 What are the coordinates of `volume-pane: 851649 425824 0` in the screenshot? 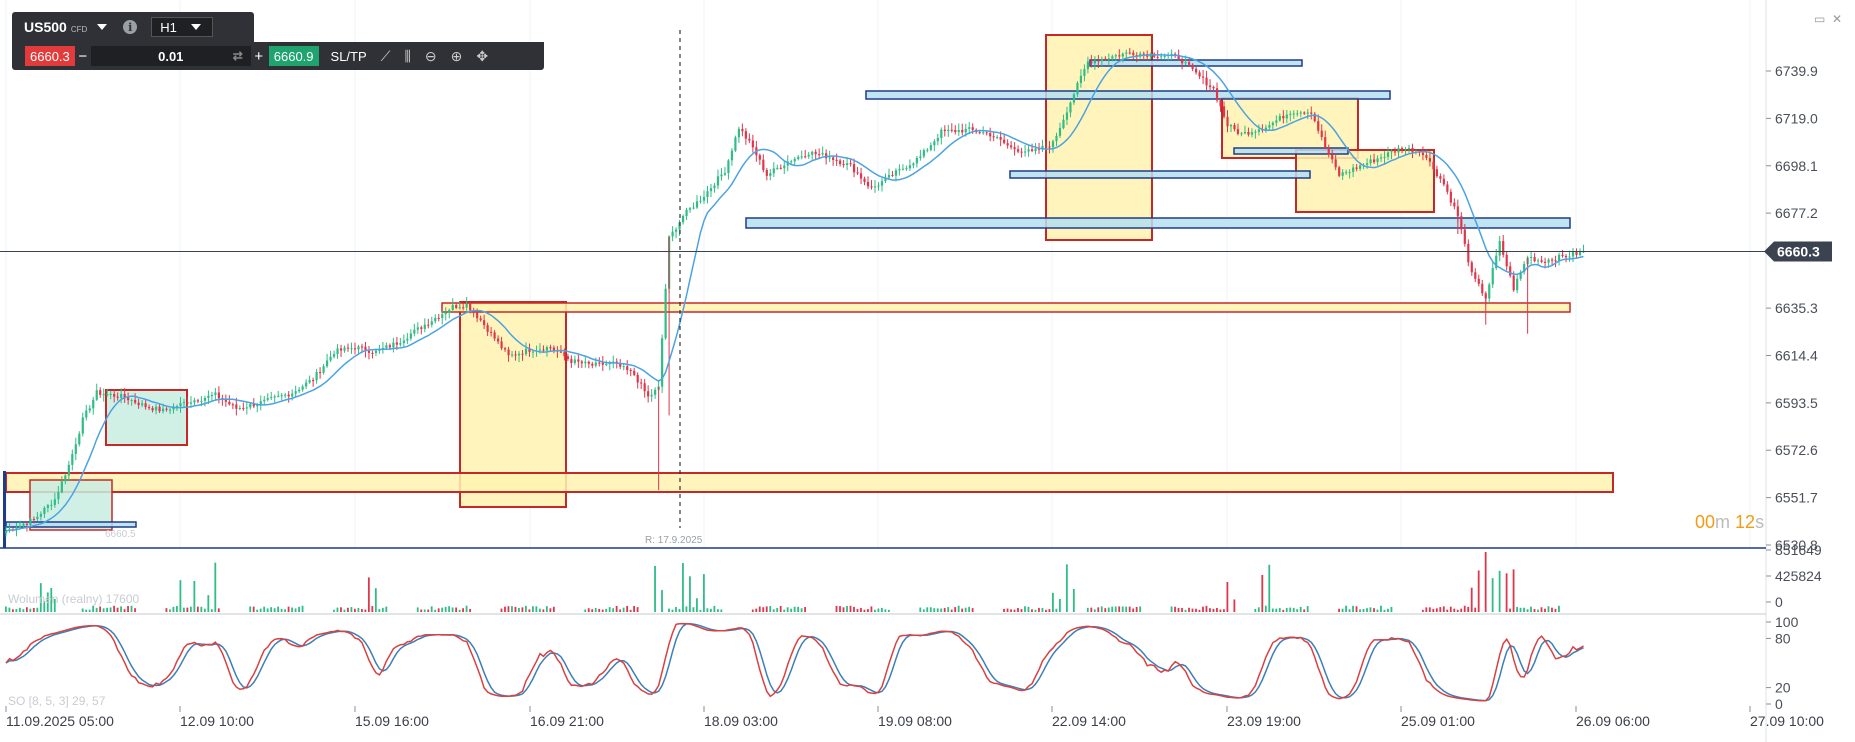 It's located at (913, 577).